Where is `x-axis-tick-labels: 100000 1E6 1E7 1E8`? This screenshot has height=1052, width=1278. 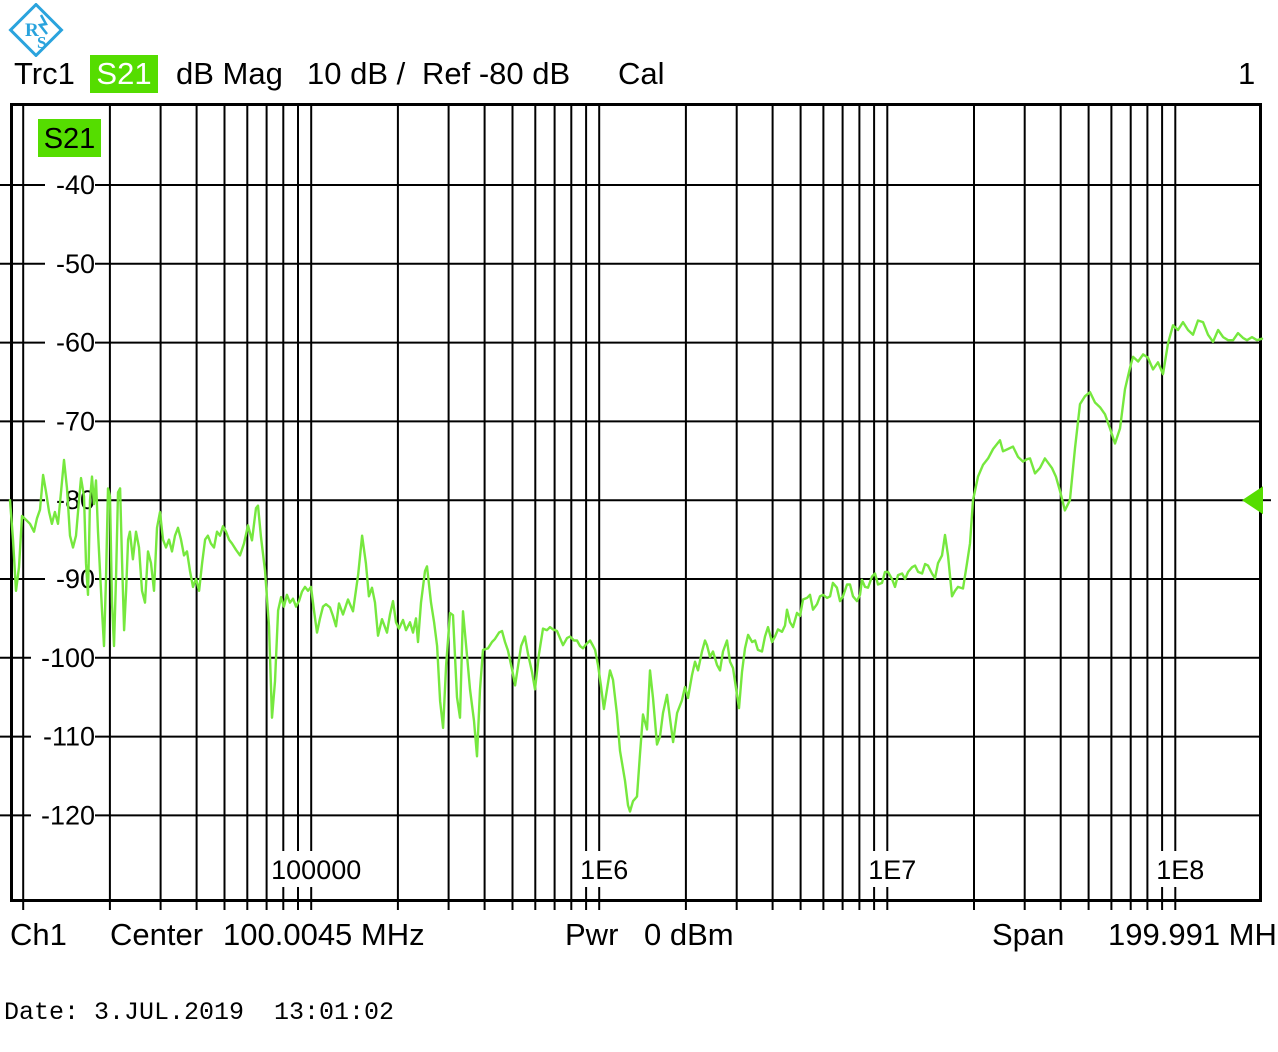 x-axis-tick-labels: 100000 1E6 1E7 1E8 is located at coordinates (738, 869).